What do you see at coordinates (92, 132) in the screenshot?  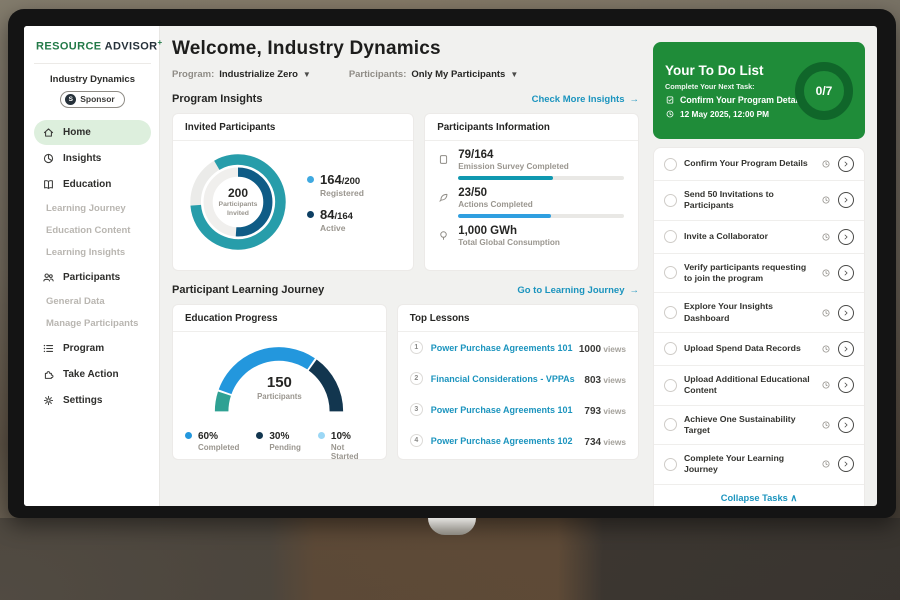 I see `sidebar-item-home: Home` at bounding box center [92, 132].